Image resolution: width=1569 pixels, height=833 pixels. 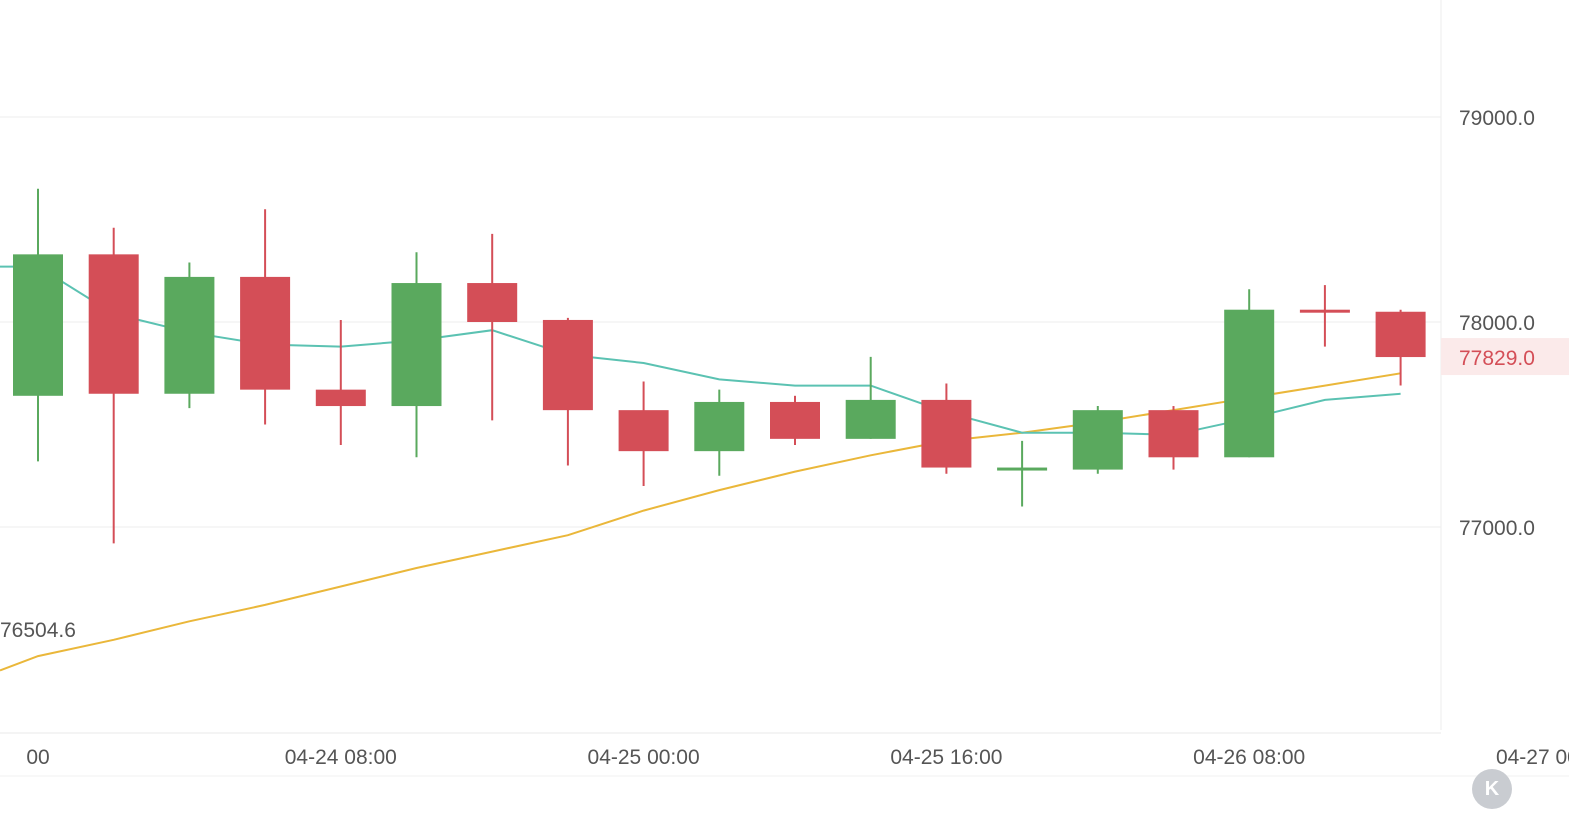 What do you see at coordinates (1497, 528) in the screenshot?
I see `y-tick-label: 77000.0` at bounding box center [1497, 528].